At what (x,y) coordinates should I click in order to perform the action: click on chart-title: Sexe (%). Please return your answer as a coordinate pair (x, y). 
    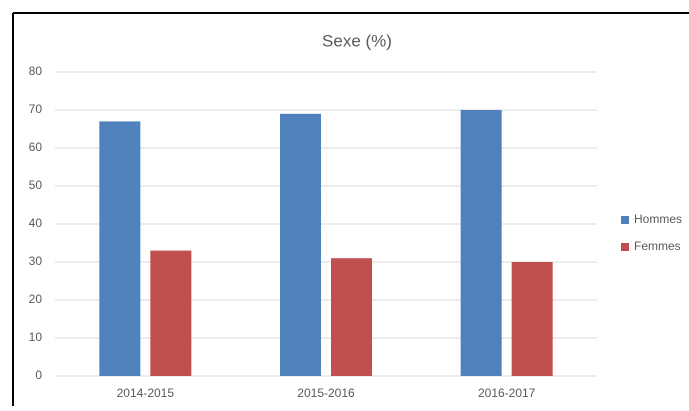
    Looking at the image, I should click on (357, 40).